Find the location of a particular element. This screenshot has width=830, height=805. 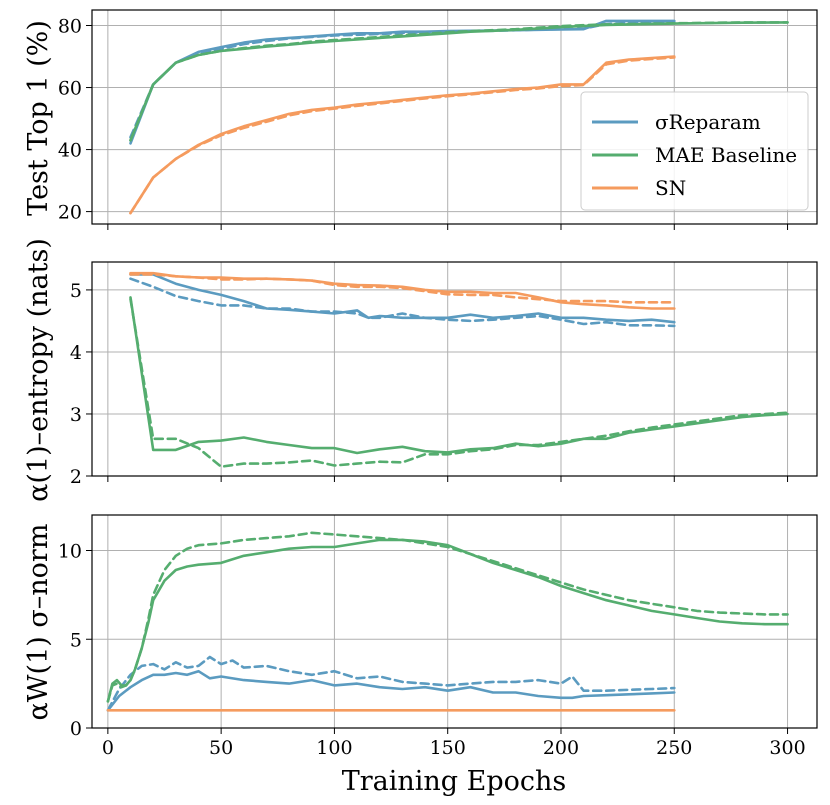

mid-ylabel: α(1)–entropy (nats) is located at coordinates (38, 370).